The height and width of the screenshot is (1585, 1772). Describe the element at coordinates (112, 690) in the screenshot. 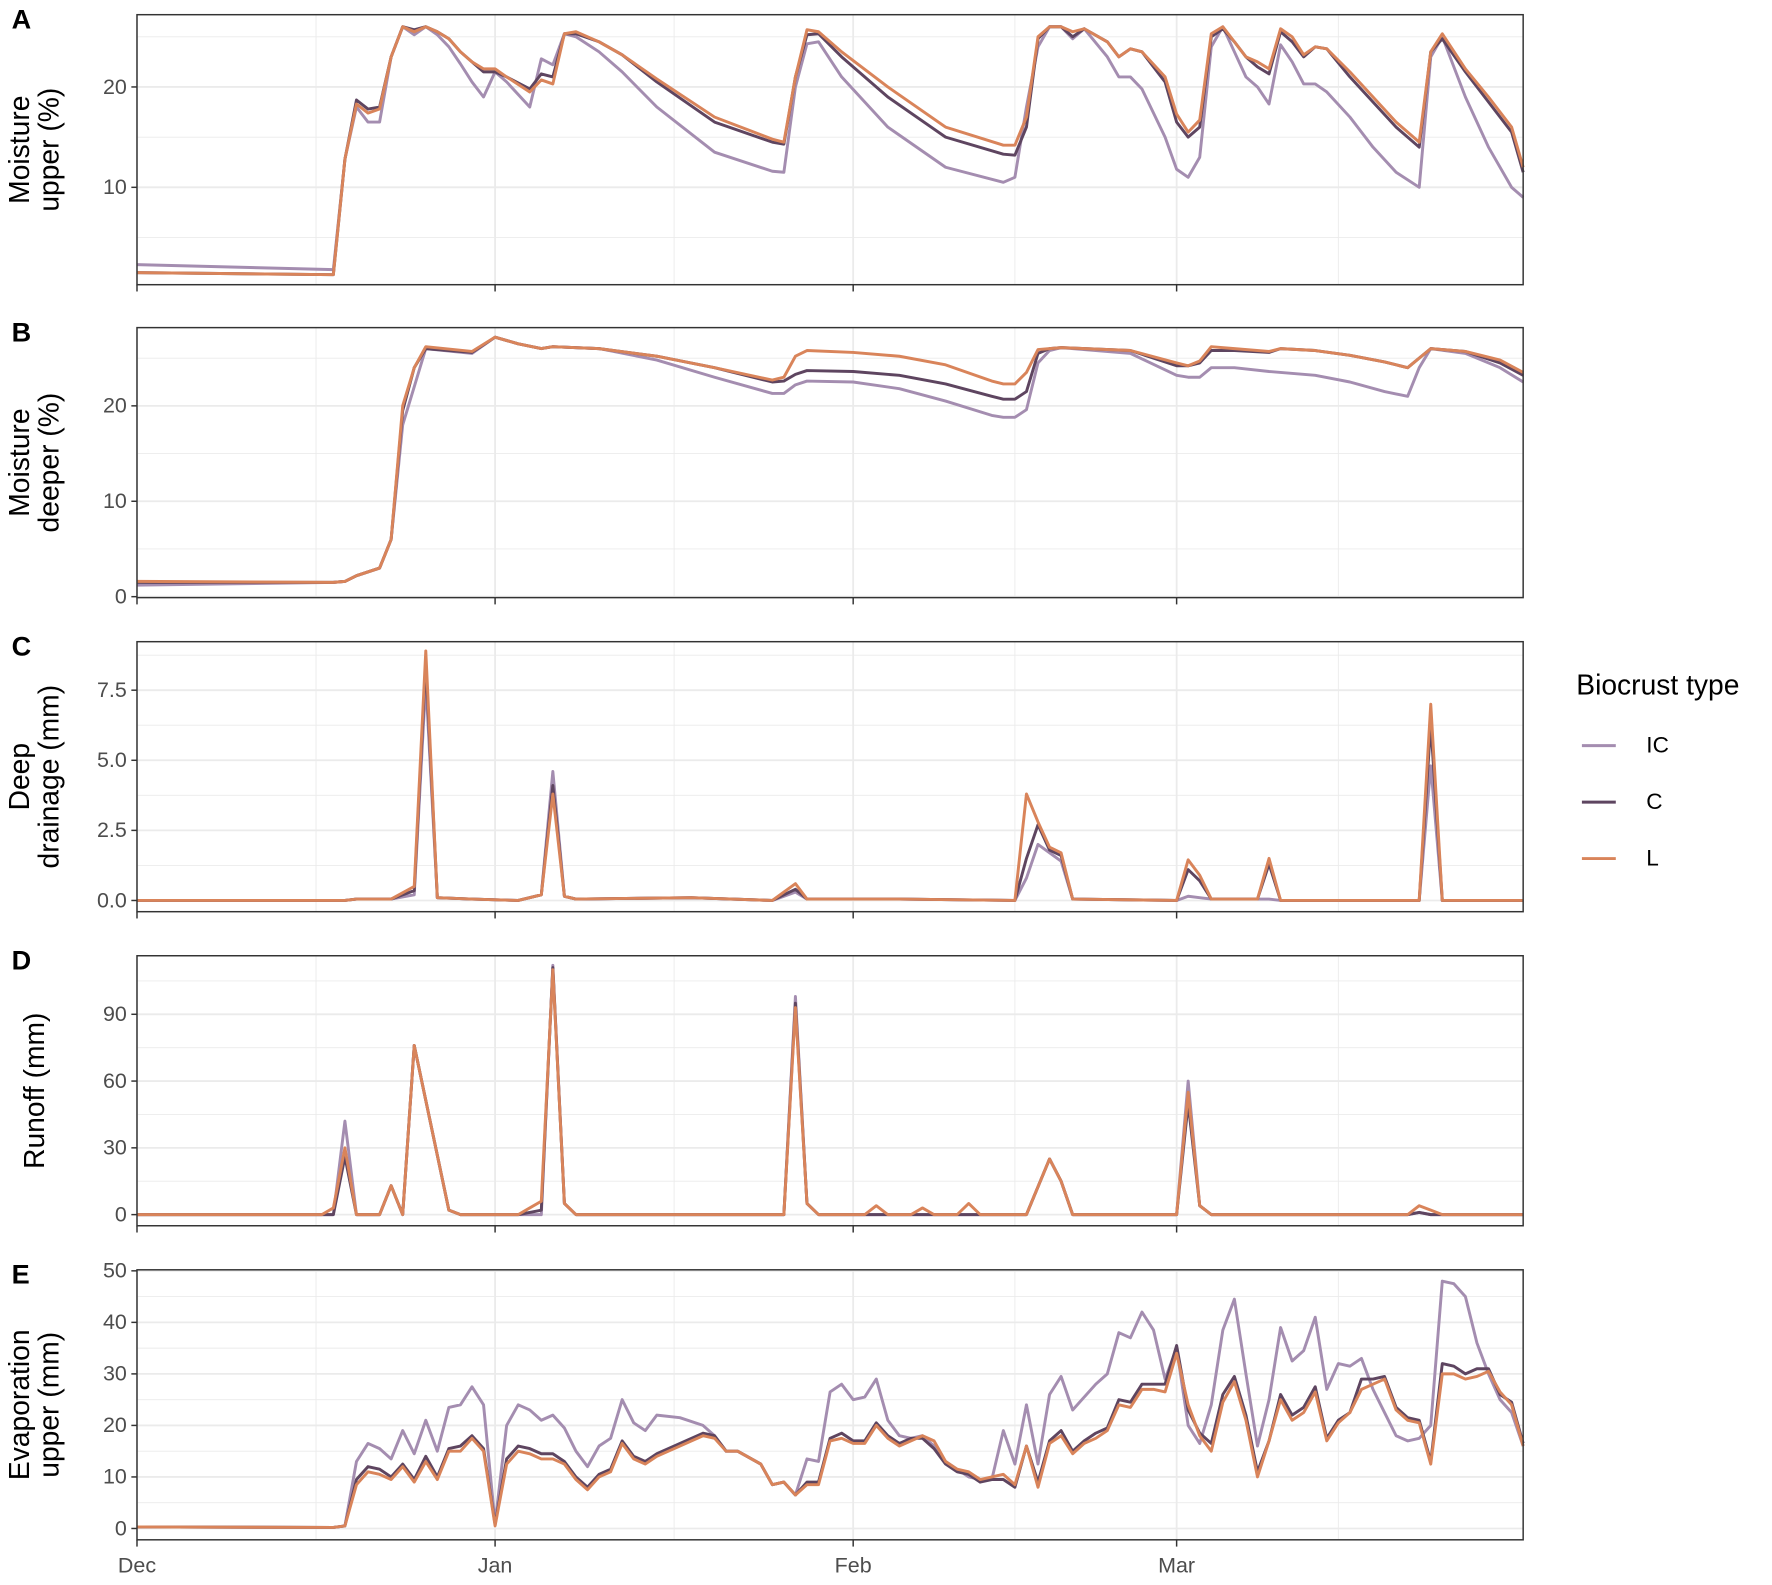

I see `y-tick-label: 7.5` at that location.